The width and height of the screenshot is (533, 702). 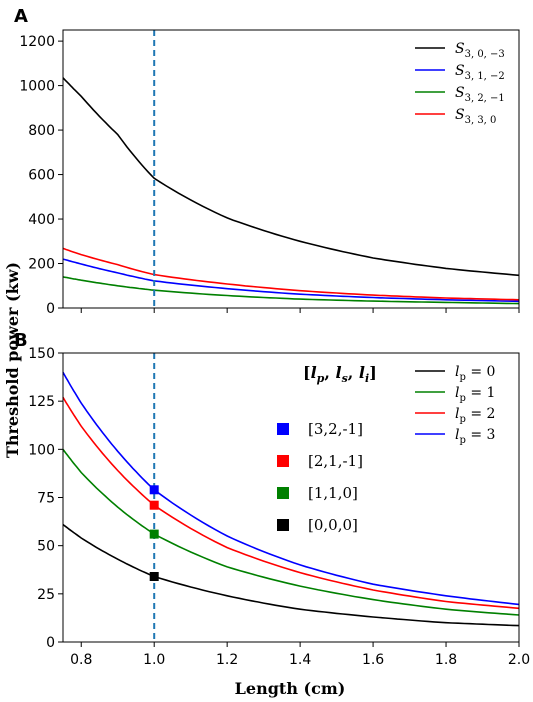 I want to click on legend-label-2: lp = 2, so click(x=475, y=415).